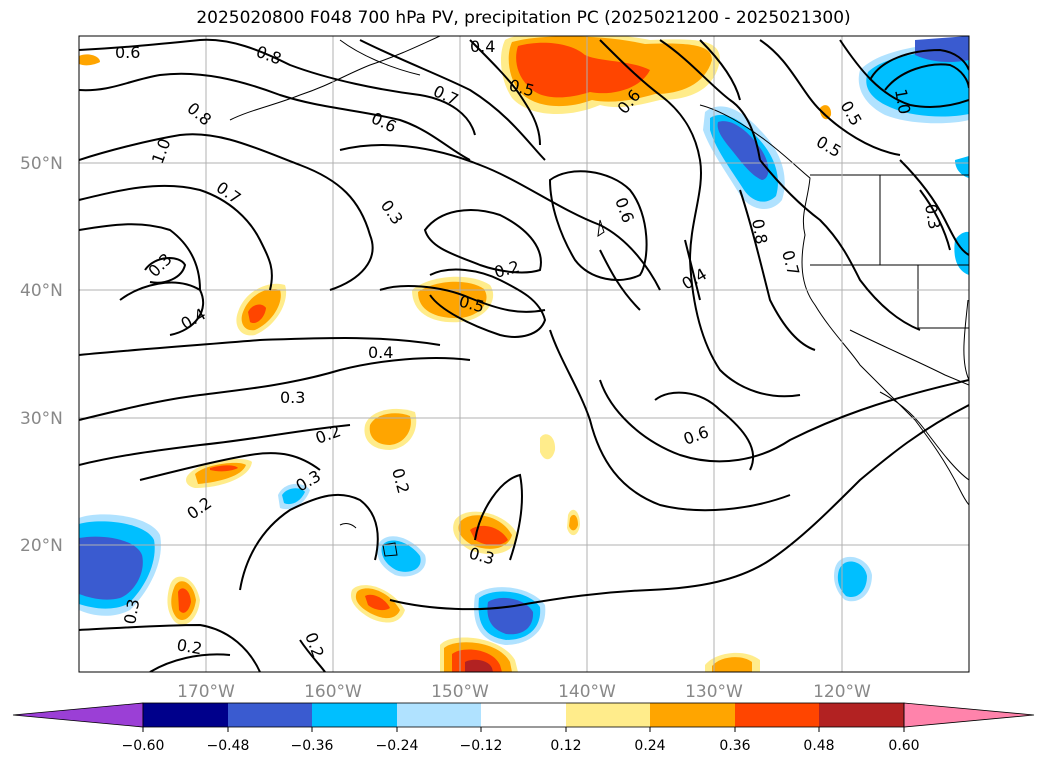 The height and width of the screenshot is (765, 1047). Describe the element at coordinates (902, 101) in the screenshot. I see `svg-text: 1.0` at that location.